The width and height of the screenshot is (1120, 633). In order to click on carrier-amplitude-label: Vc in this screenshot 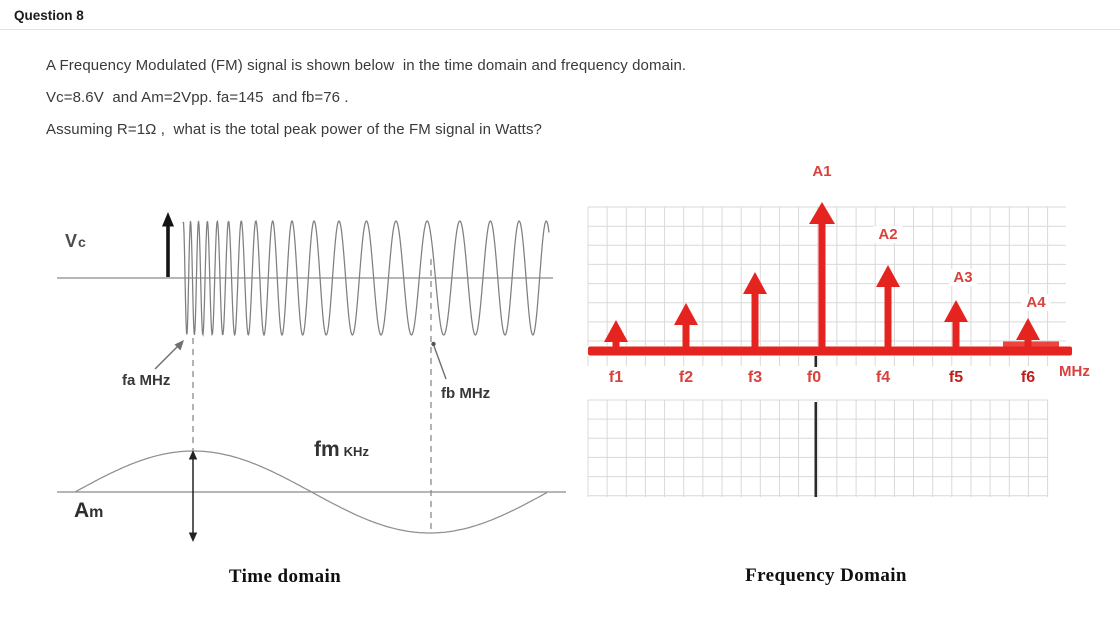, I will do `click(76, 241)`.